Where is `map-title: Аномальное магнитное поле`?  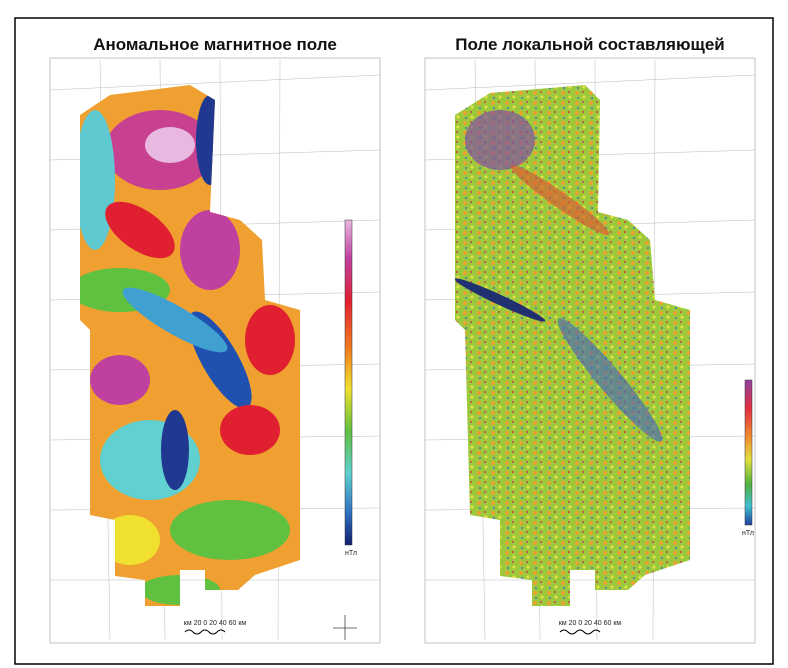 map-title: Аномальное магнитное поле is located at coordinates (215, 44).